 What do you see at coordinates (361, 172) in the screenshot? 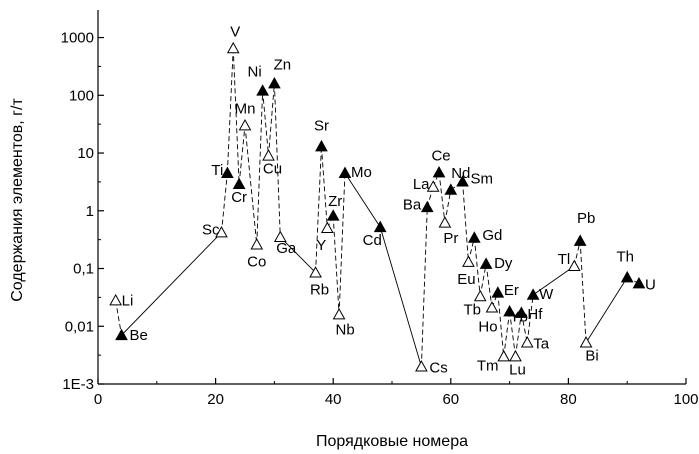
I see `element-label-mo: Mo` at bounding box center [361, 172].